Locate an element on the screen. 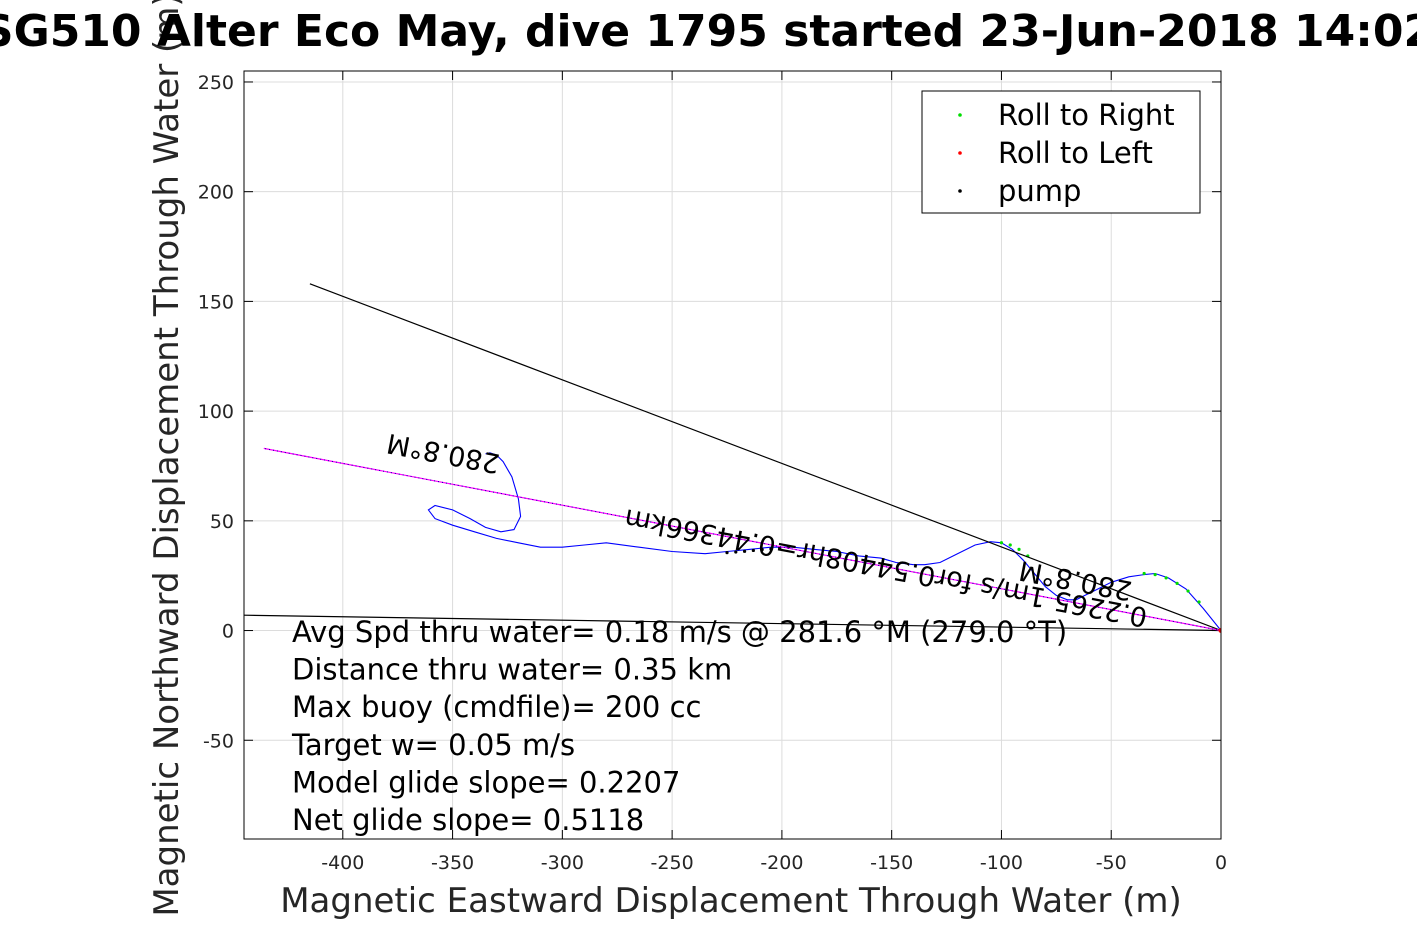 Image resolution: width=1417 pixels, height=945 pixels. y-tick-label: 0 is located at coordinates (228, 632).